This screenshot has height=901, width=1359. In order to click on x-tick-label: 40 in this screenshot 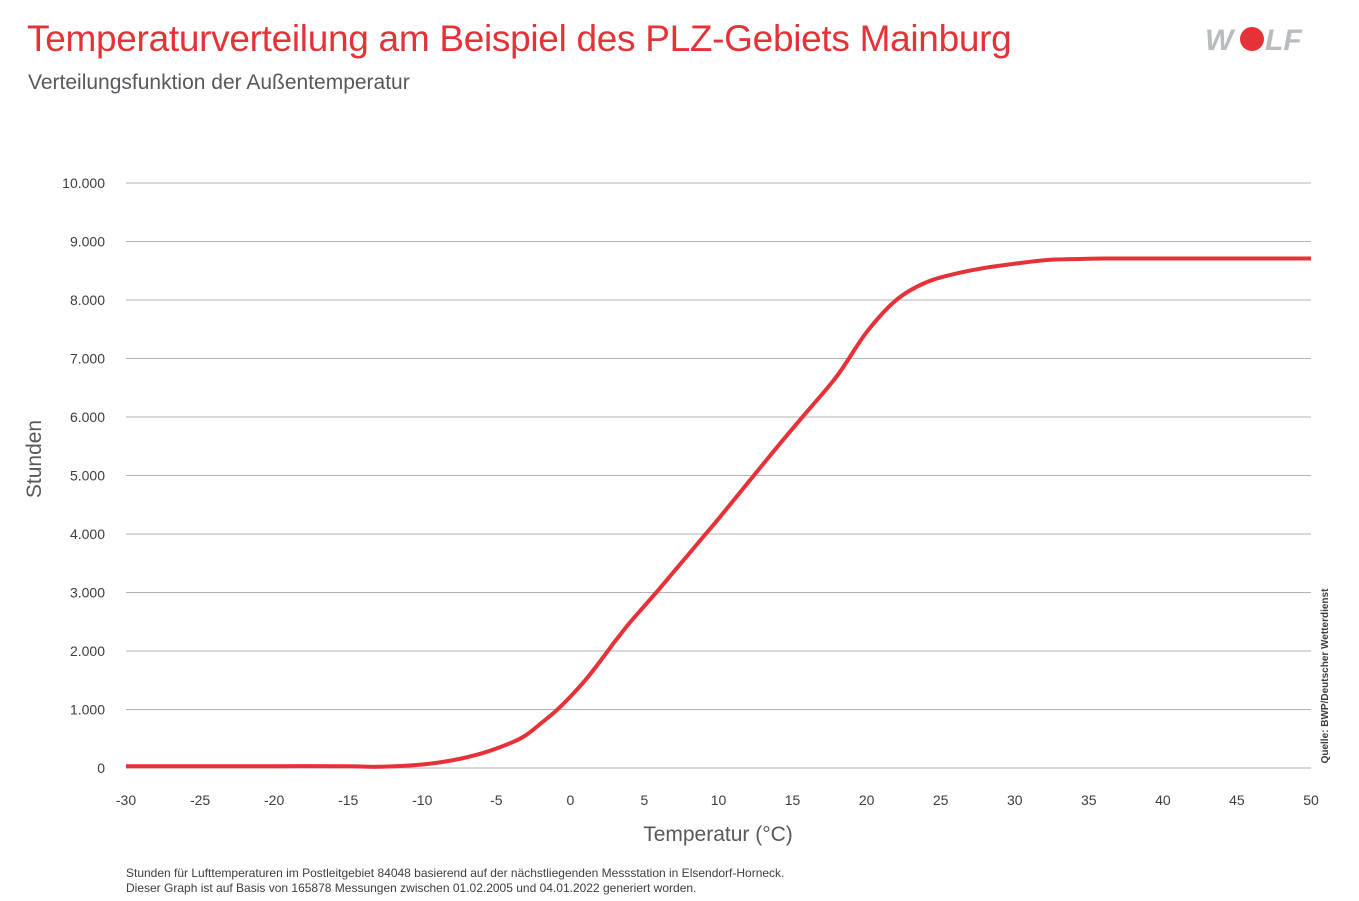, I will do `click(1163, 800)`.